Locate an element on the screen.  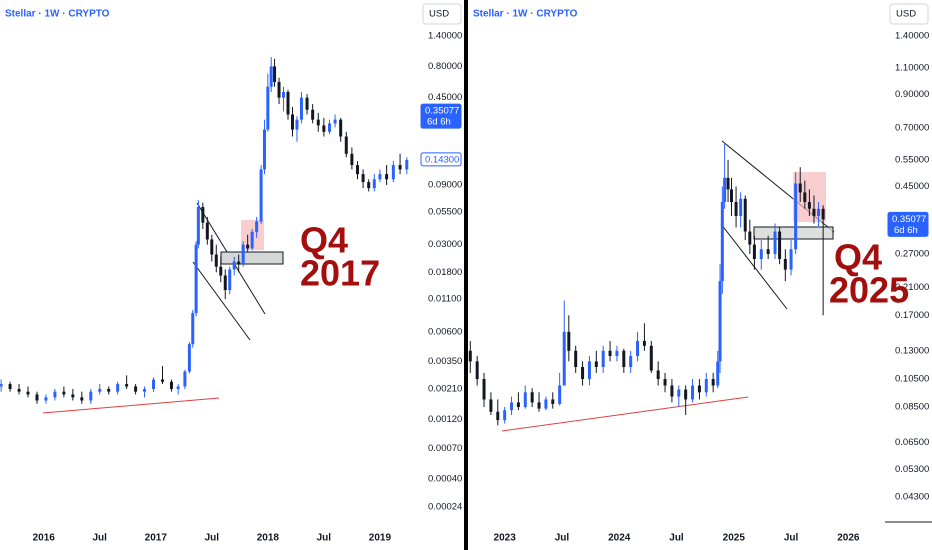
y-tick-label: 0.01100 is located at coordinates (445, 299).